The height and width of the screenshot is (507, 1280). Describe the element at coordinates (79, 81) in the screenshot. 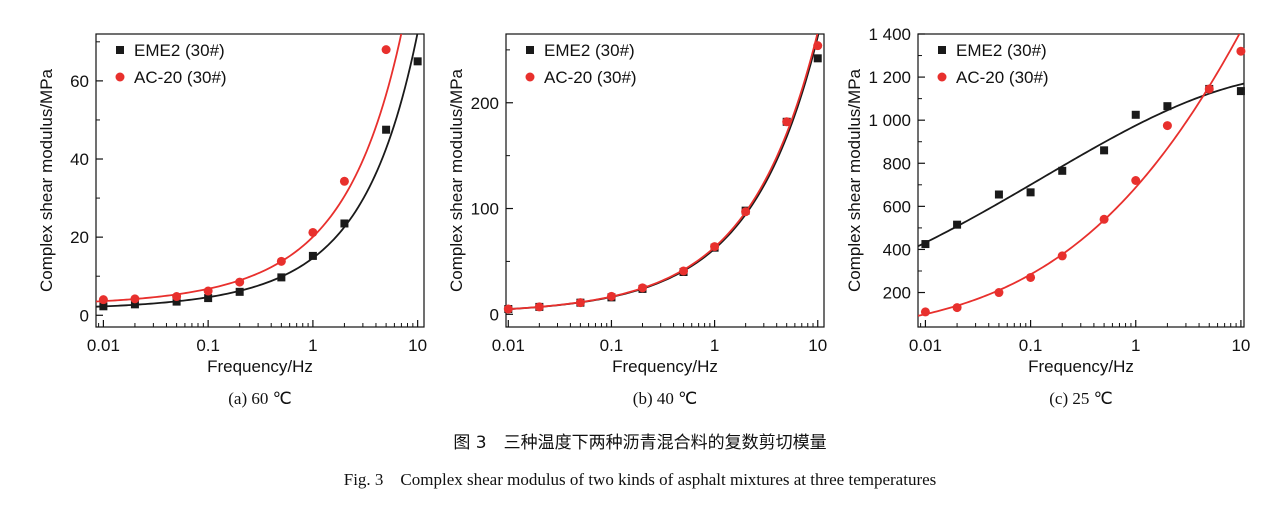

I see `y-tick-label: 60` at that location.